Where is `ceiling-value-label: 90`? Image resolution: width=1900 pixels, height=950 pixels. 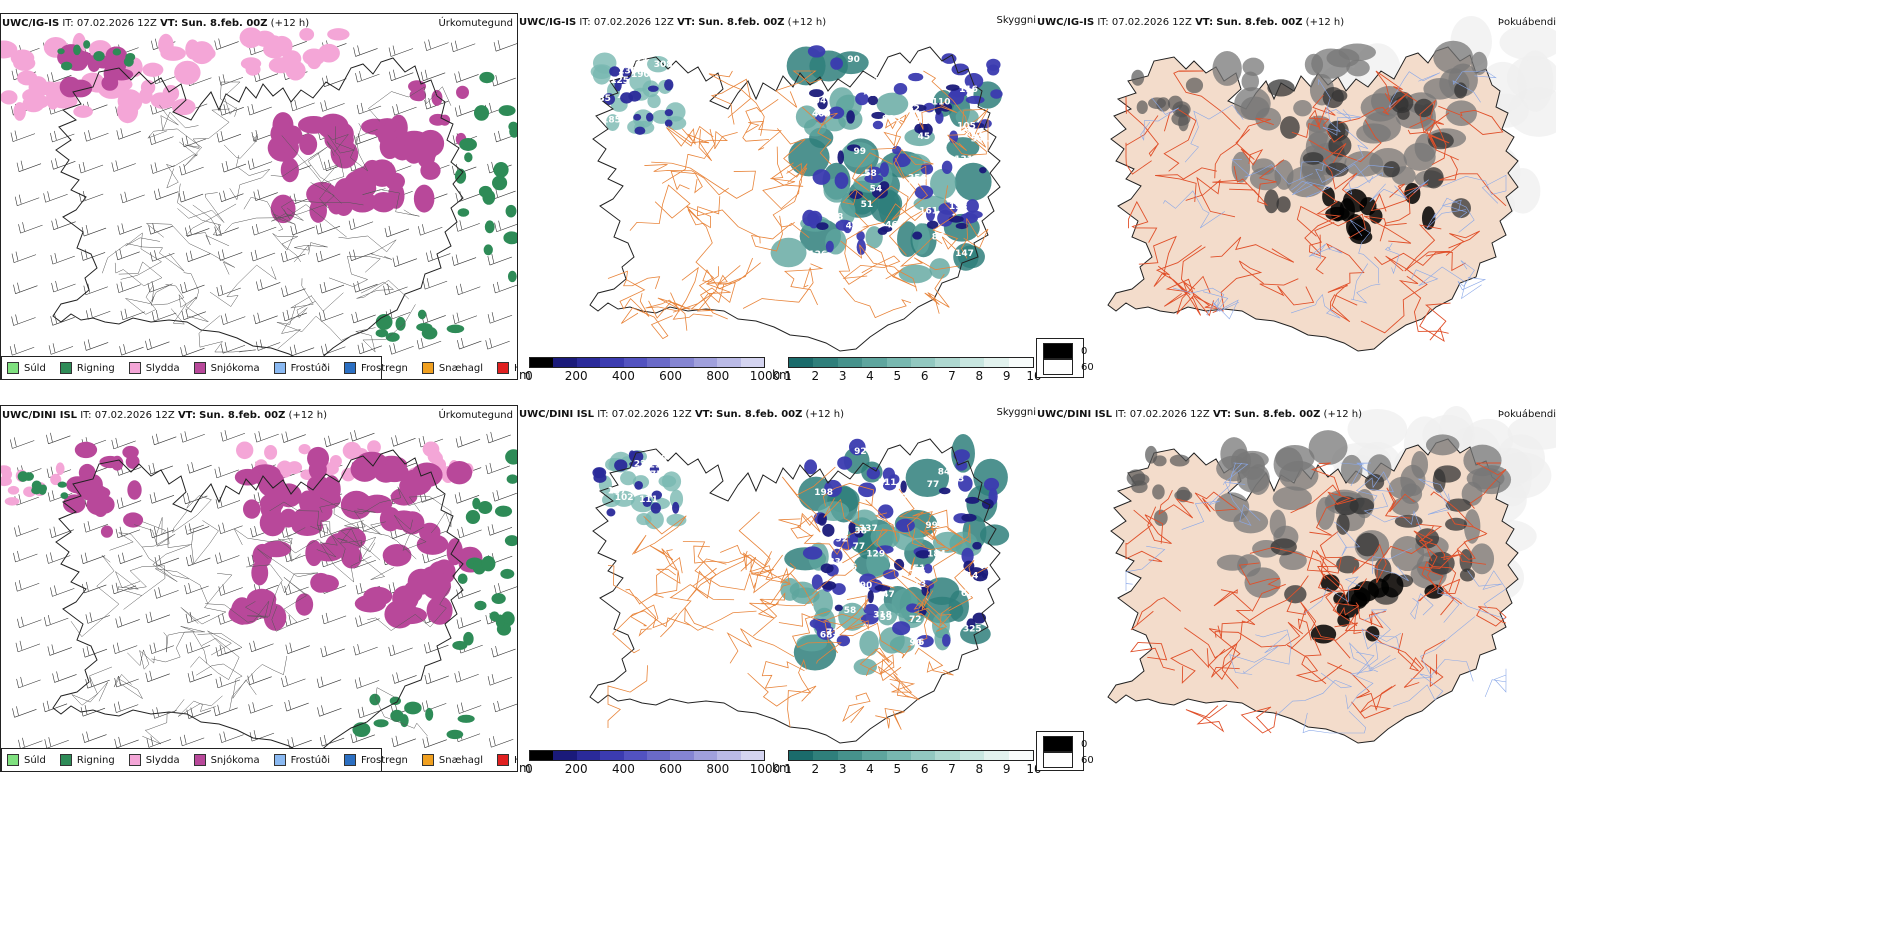
ceiling-value-label: 90 is located at coordinates (853, 60).